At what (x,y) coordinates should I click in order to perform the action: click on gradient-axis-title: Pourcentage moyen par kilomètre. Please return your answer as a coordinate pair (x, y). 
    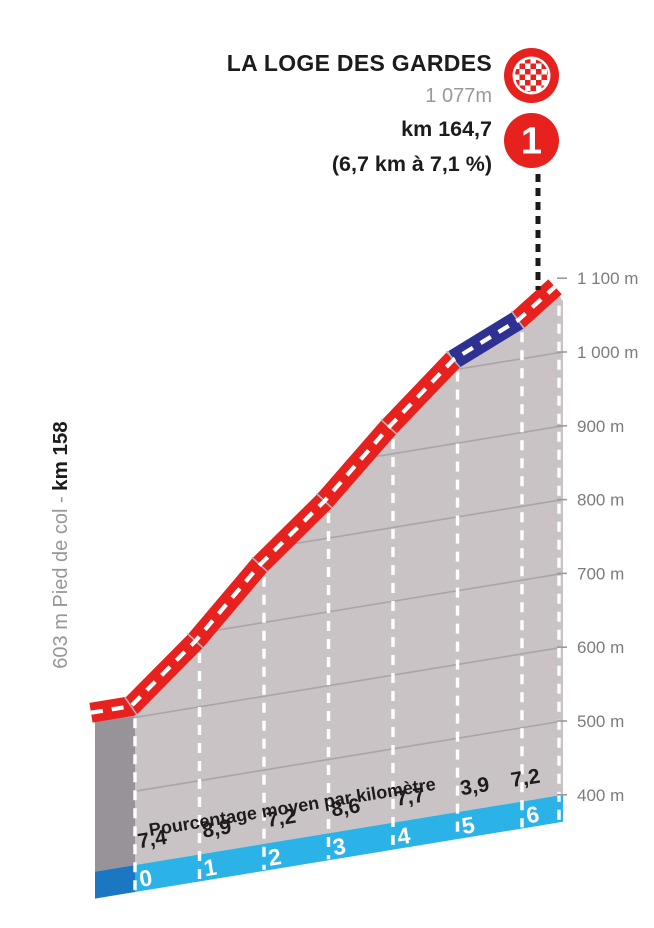
    Looking at the image, I should click on (292, 807).